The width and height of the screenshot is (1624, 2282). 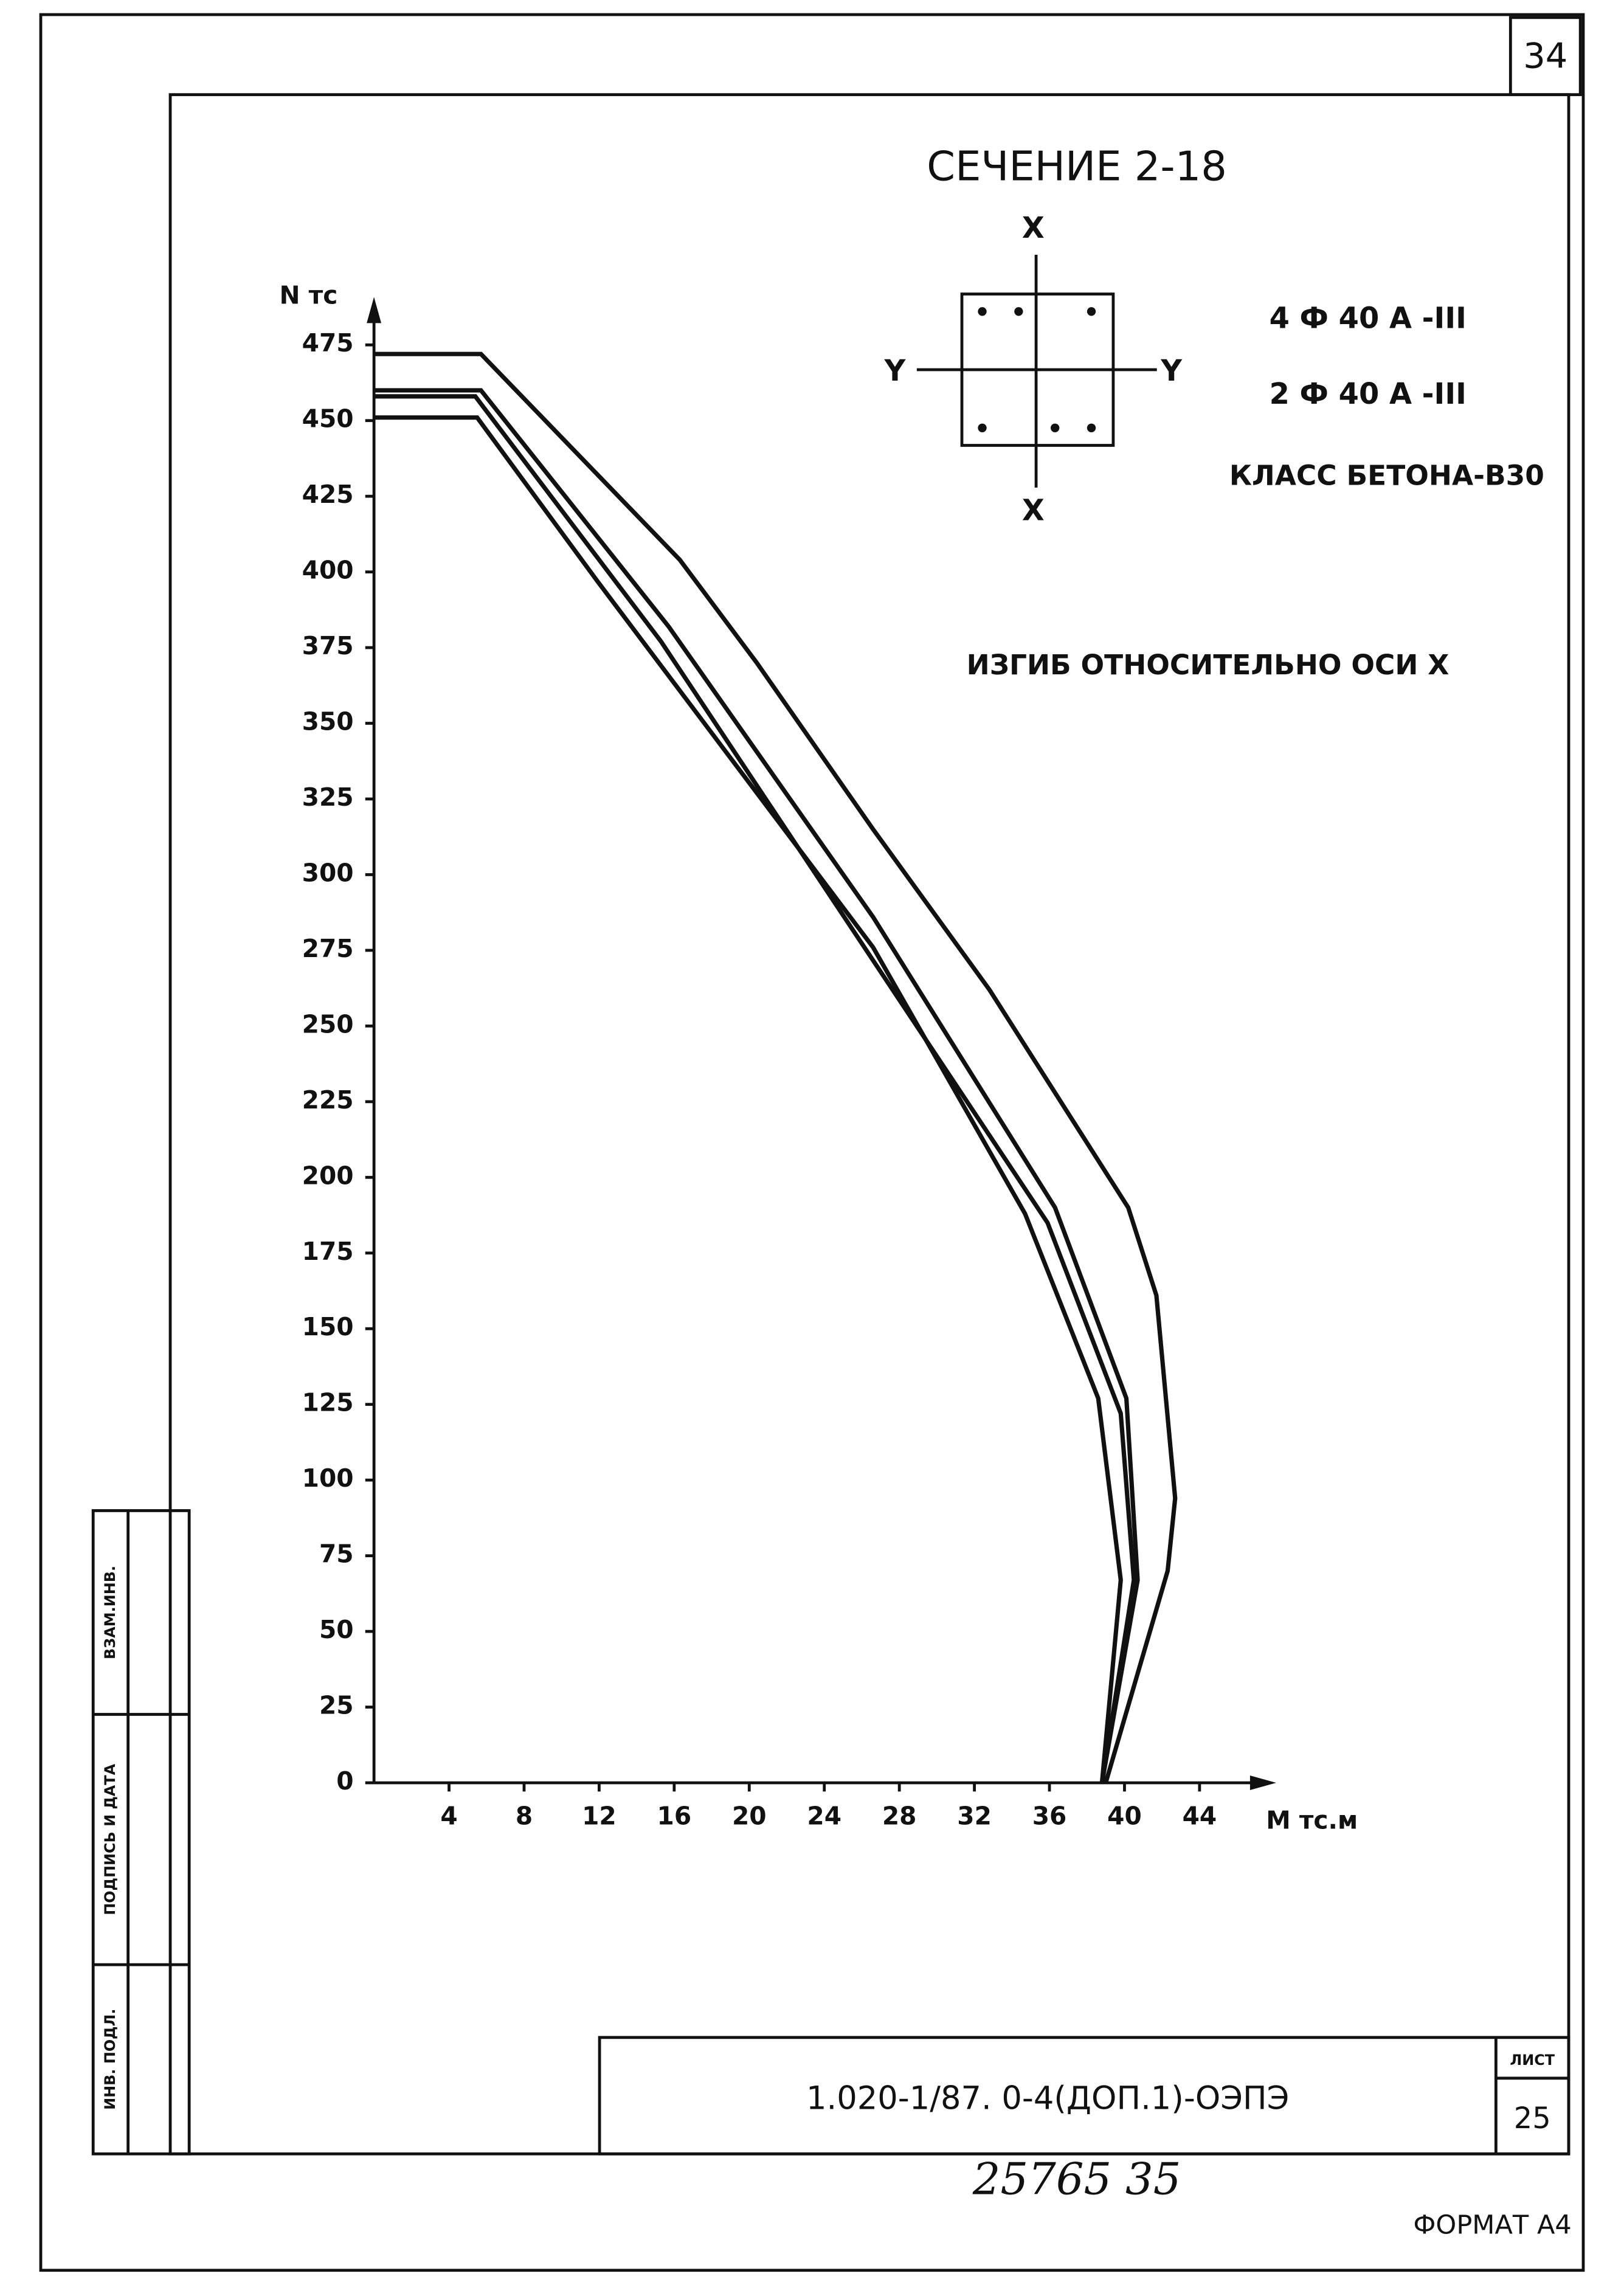 I want to click on y-tick-label: 150, so click(x=328, y=1327).